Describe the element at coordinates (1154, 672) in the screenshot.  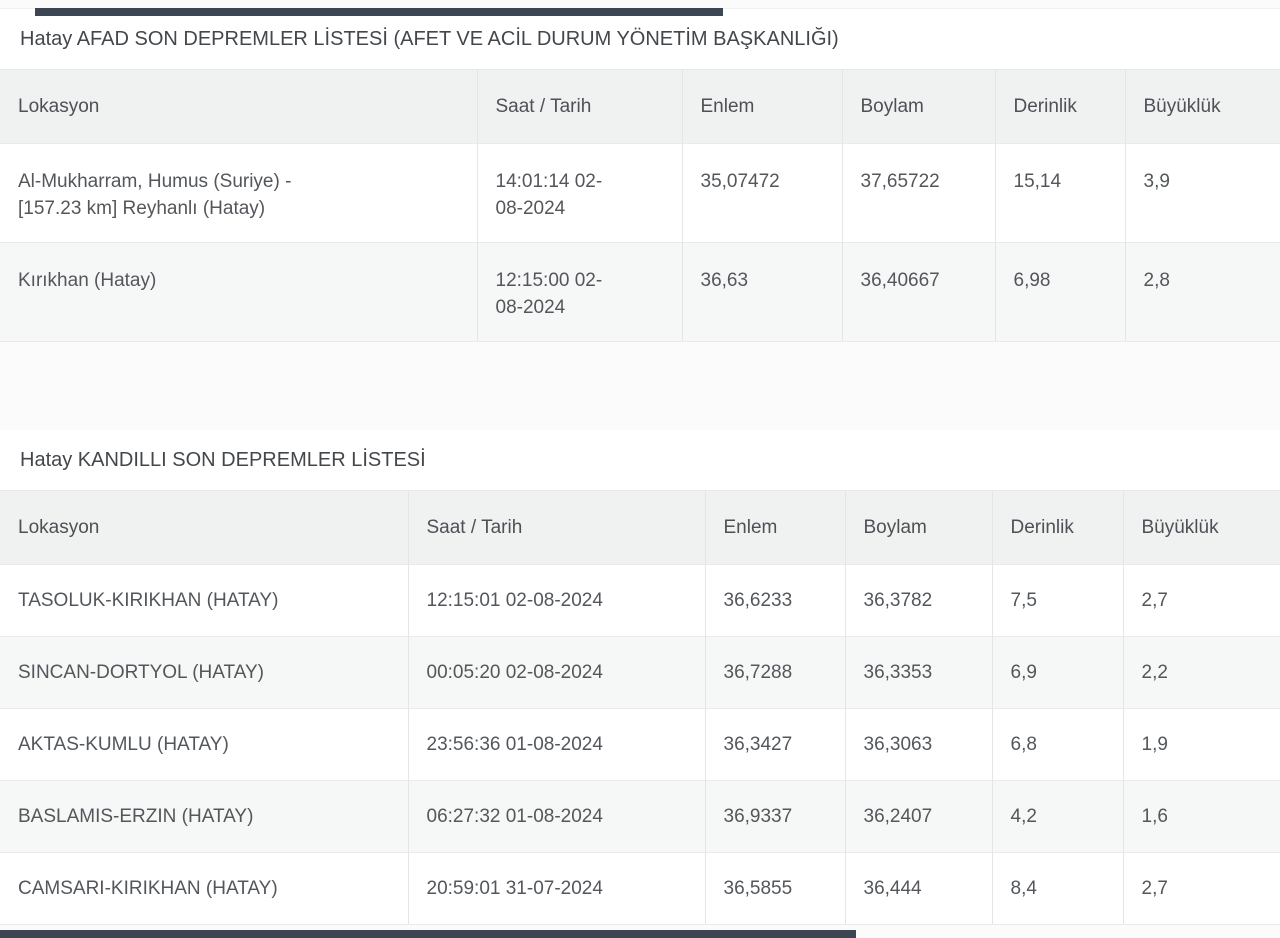
I see `cell-text: 2,2` at that location.